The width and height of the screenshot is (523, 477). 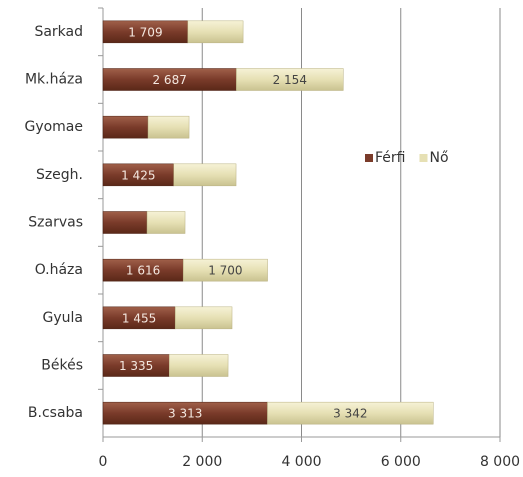 I want to click on y-tick-label: Gyomae, so click(x=53, y=127).